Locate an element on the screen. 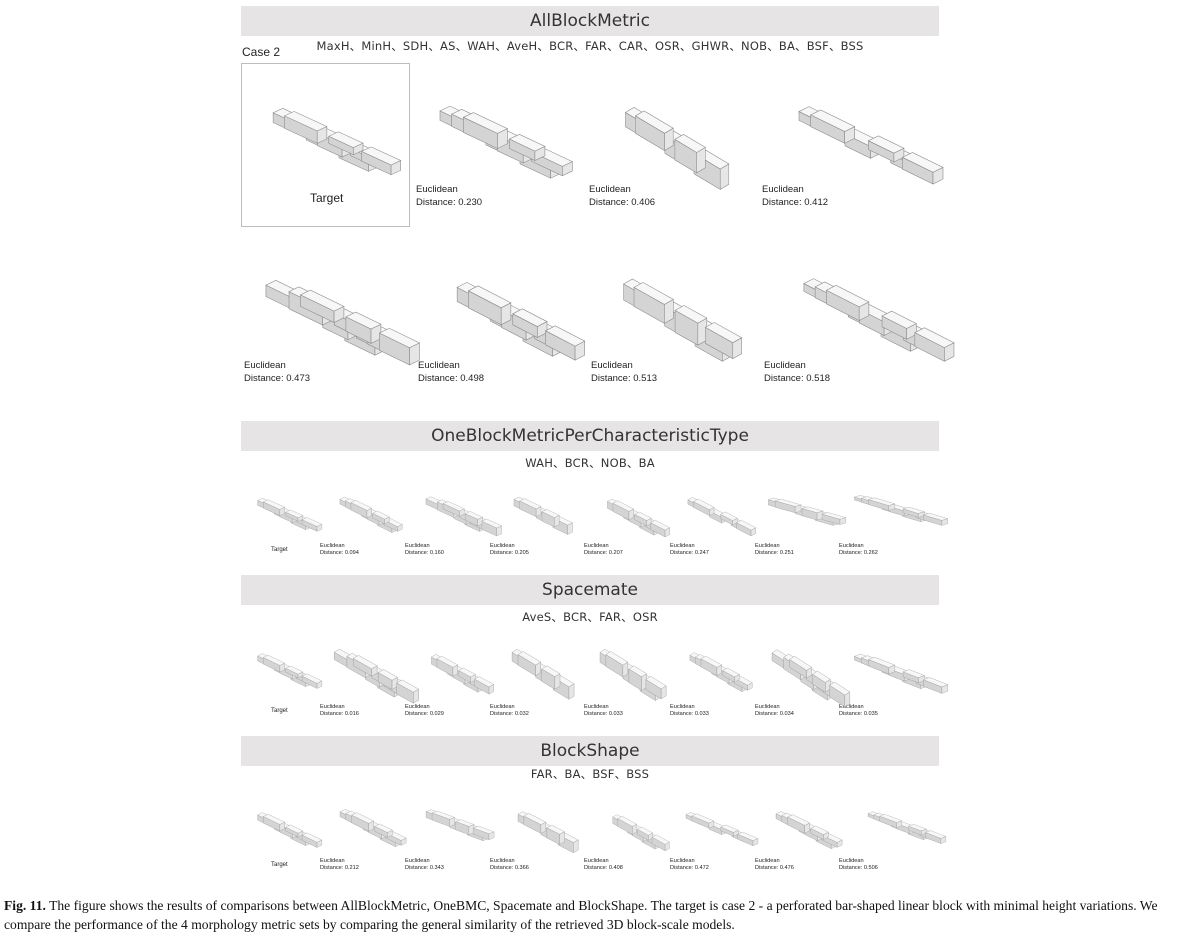  section-metrics-spacemate: AveS、BCR、FAR、OSR is located at coordinates (590, 617).